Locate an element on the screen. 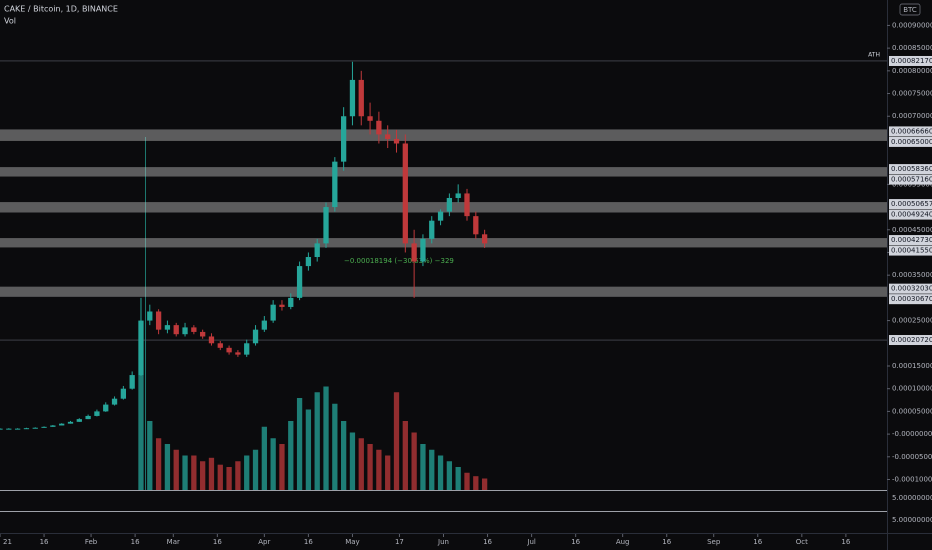  y-tick-label: -0.00005000 is located at coordinates (912, 457).